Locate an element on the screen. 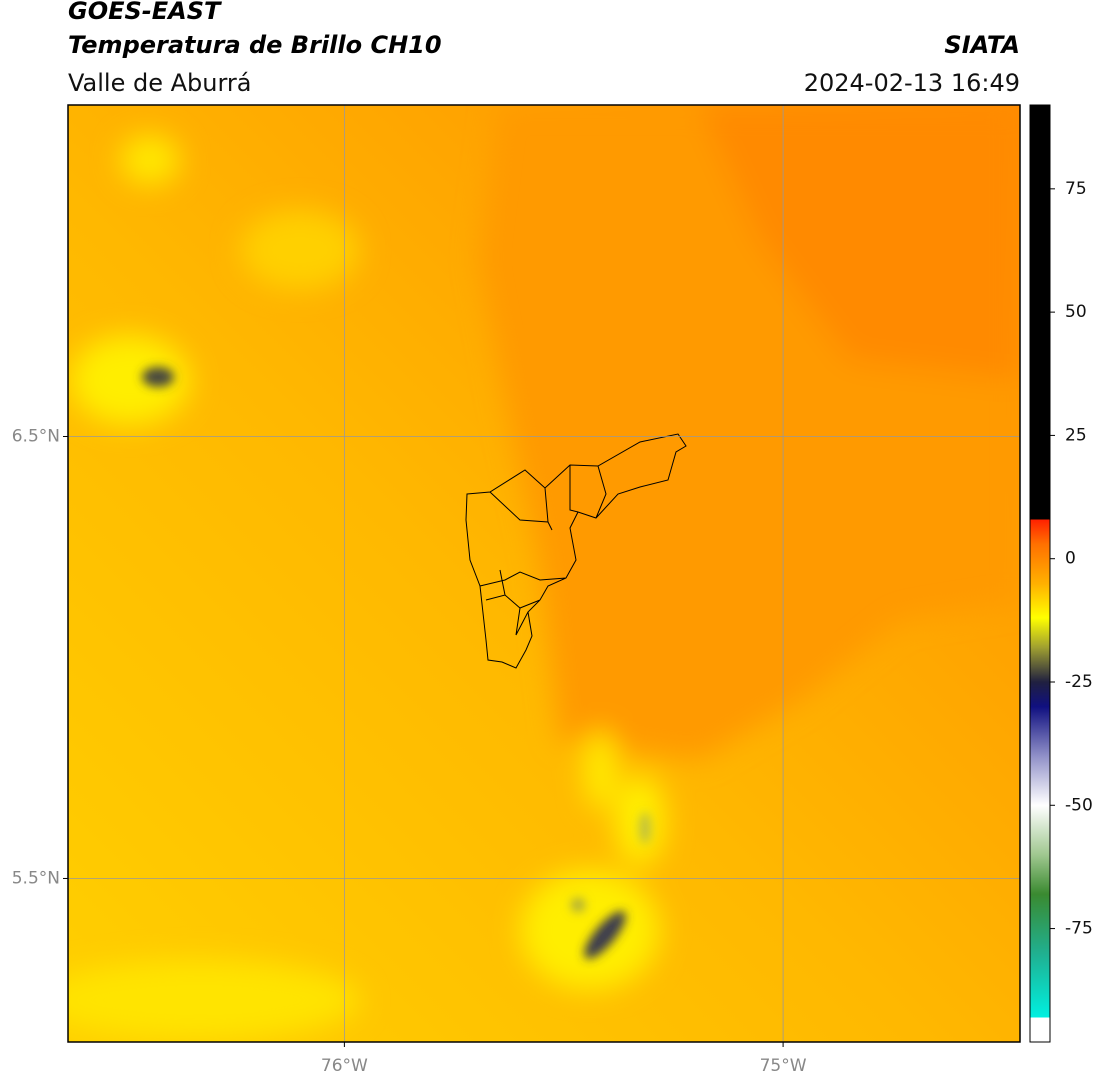 The image size is (1094, 1082). y-tick-label: 5.5°N is located at coordinates (36, 878).